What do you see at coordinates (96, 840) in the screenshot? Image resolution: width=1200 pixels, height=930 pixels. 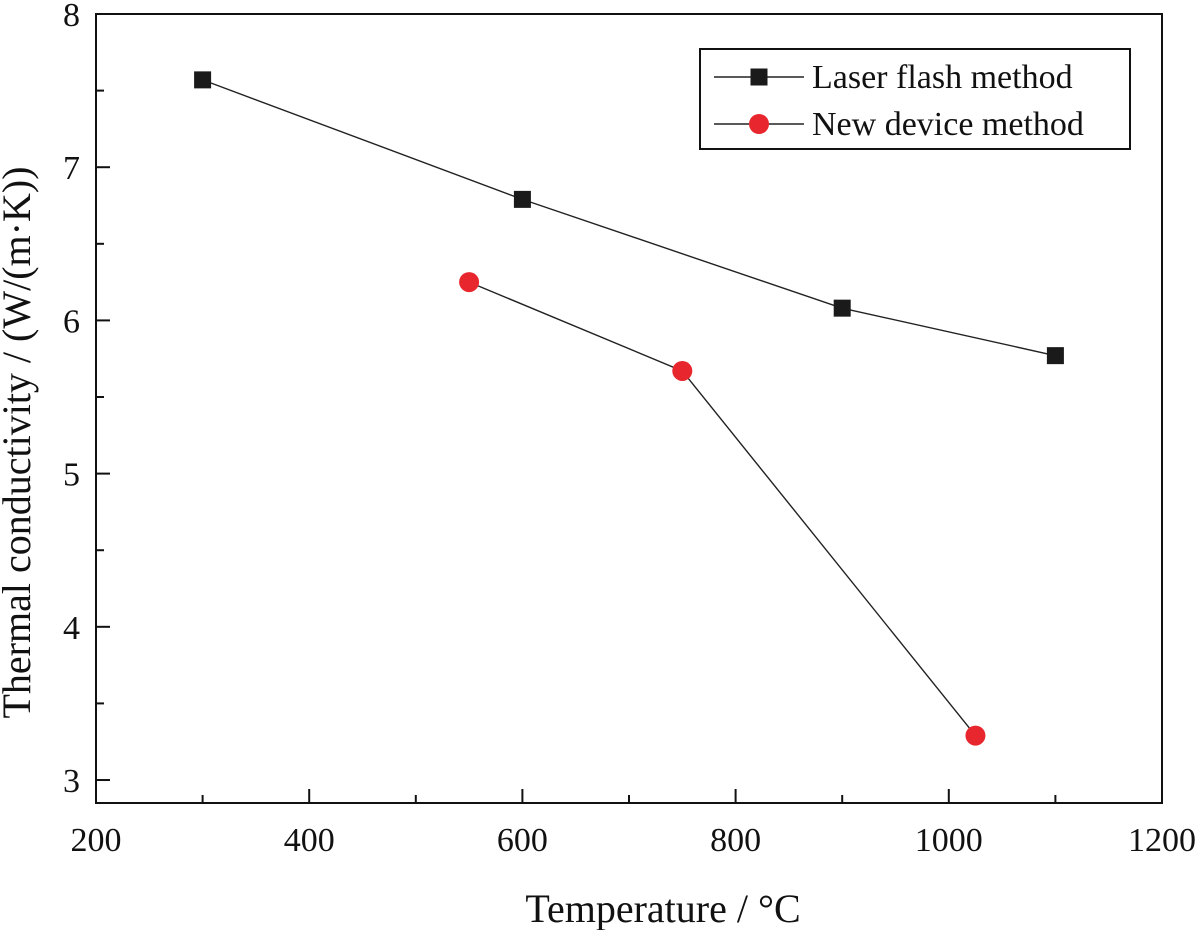 I see `x-tick-label: 200` at bounding box center [96, 840].